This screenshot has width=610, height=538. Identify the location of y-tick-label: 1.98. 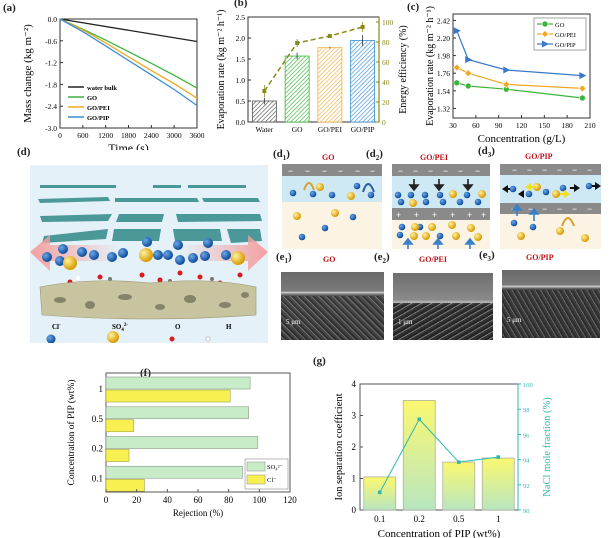
(443, 56).